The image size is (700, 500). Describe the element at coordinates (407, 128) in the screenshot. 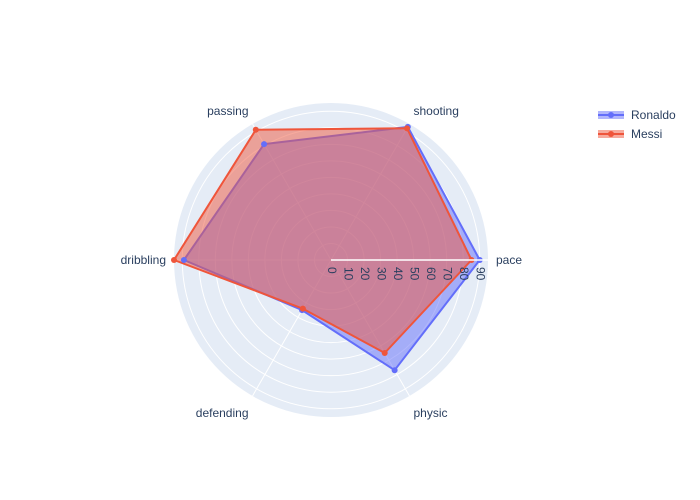

I see `data-point-messi-shooting` at that location.